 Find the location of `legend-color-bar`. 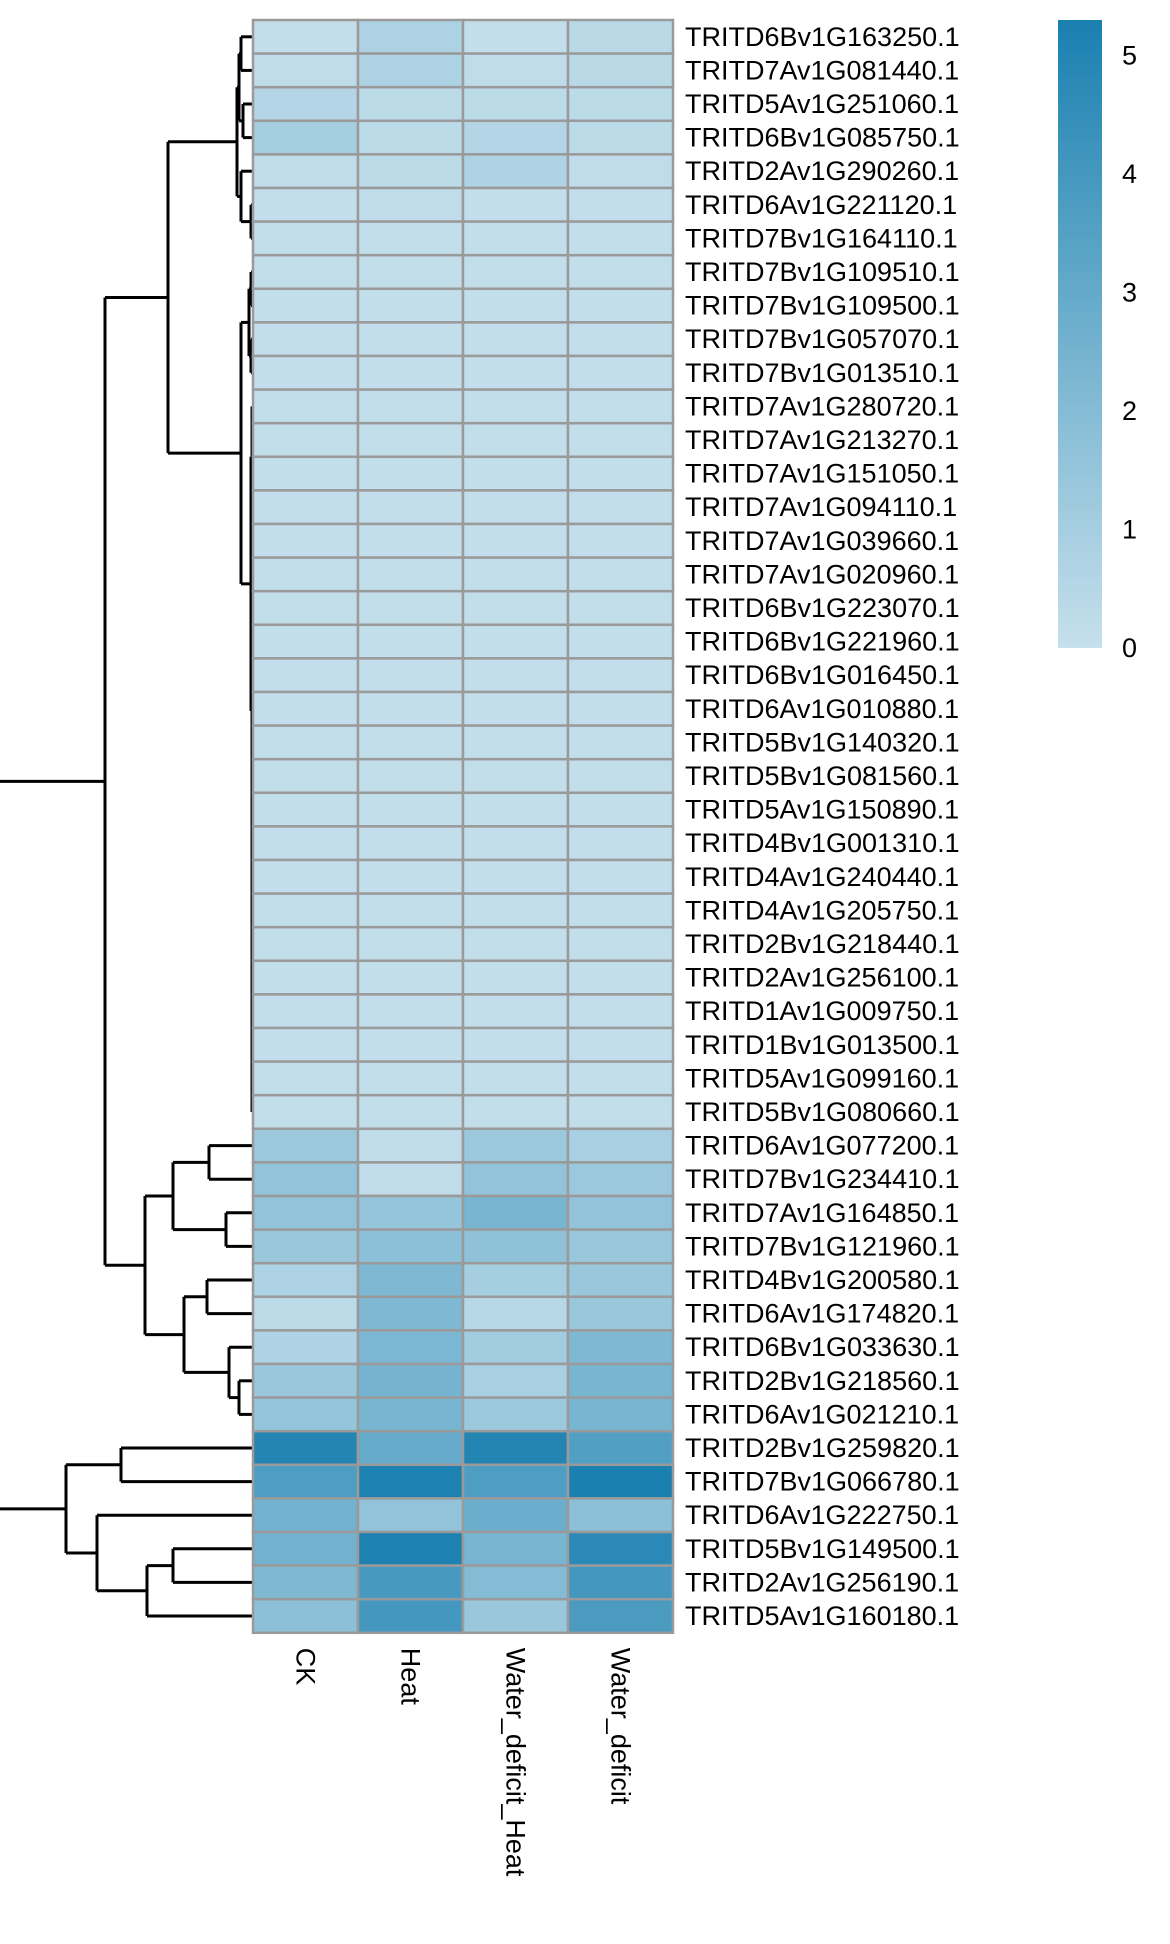

legend-color-bar is located at coordinates (1080, 334).